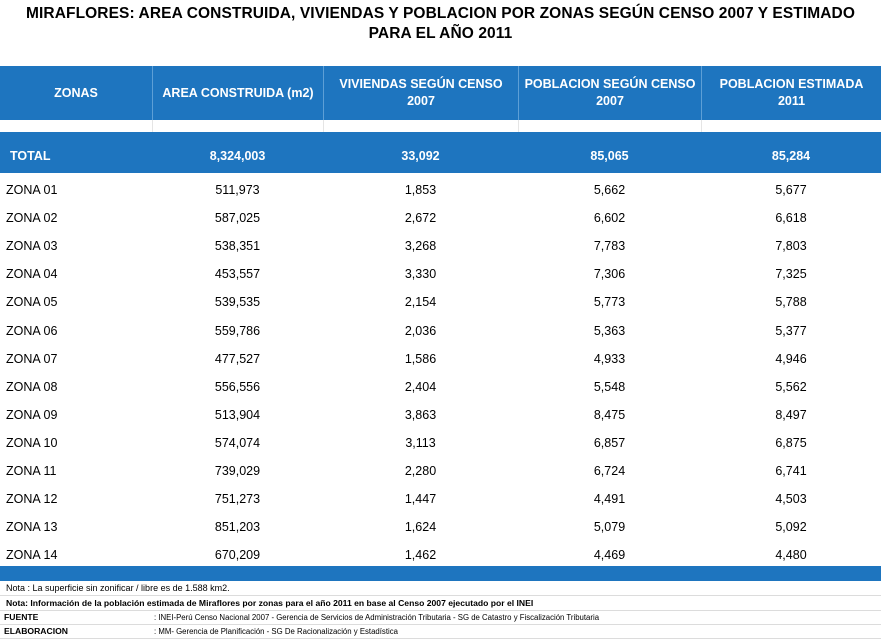 This screenshot has width=881, height=639. Describe the element at coordinates (237, 155) in the screenshot. I see `total-area: 8,324,003` at that location.